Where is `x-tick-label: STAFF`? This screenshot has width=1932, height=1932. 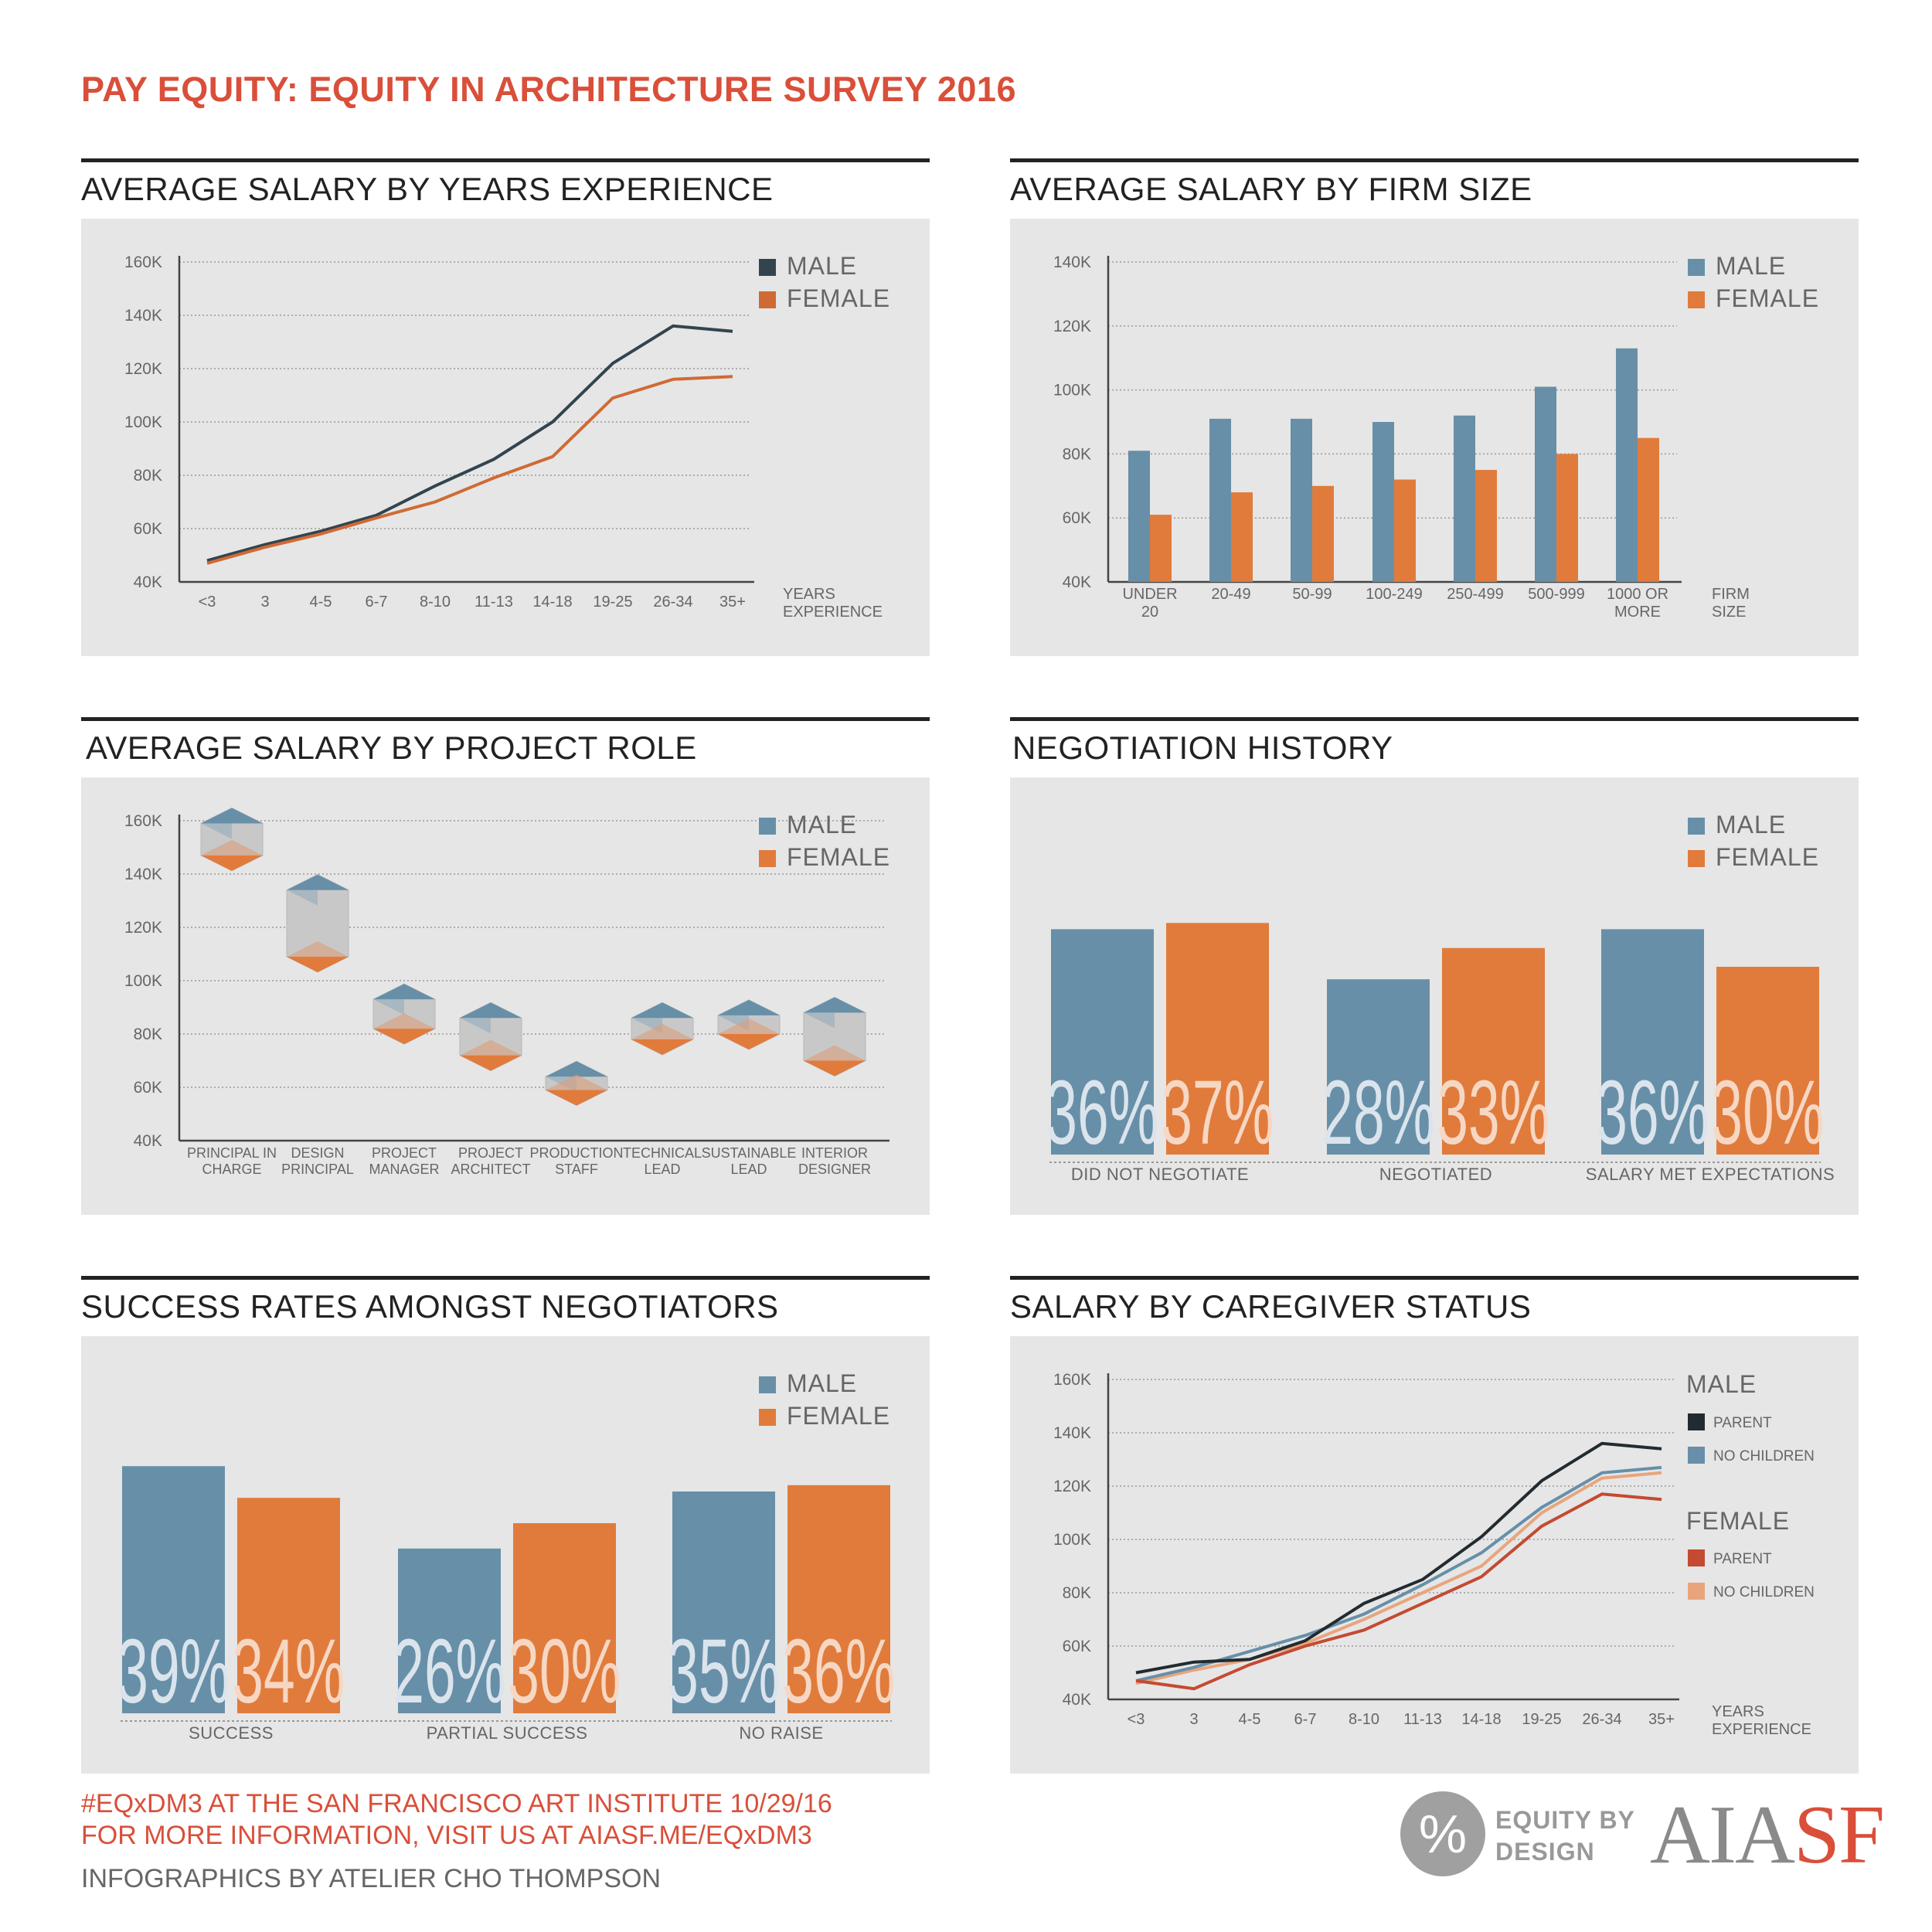 x-tick-label: STAFF is located at coordinates (577, 1170).